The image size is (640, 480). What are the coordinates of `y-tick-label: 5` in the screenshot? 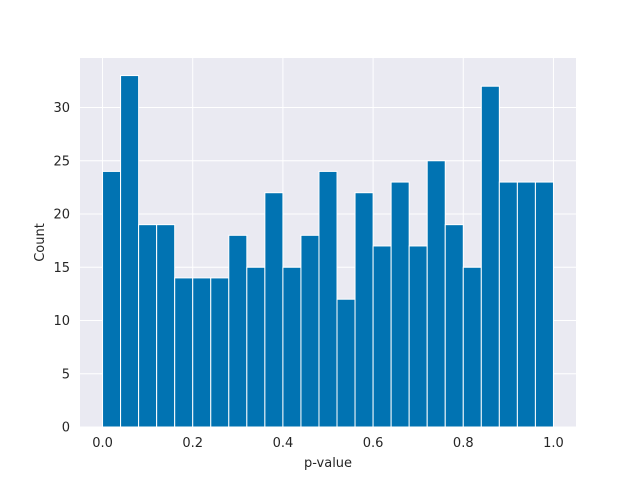 It's located at (66, 374).